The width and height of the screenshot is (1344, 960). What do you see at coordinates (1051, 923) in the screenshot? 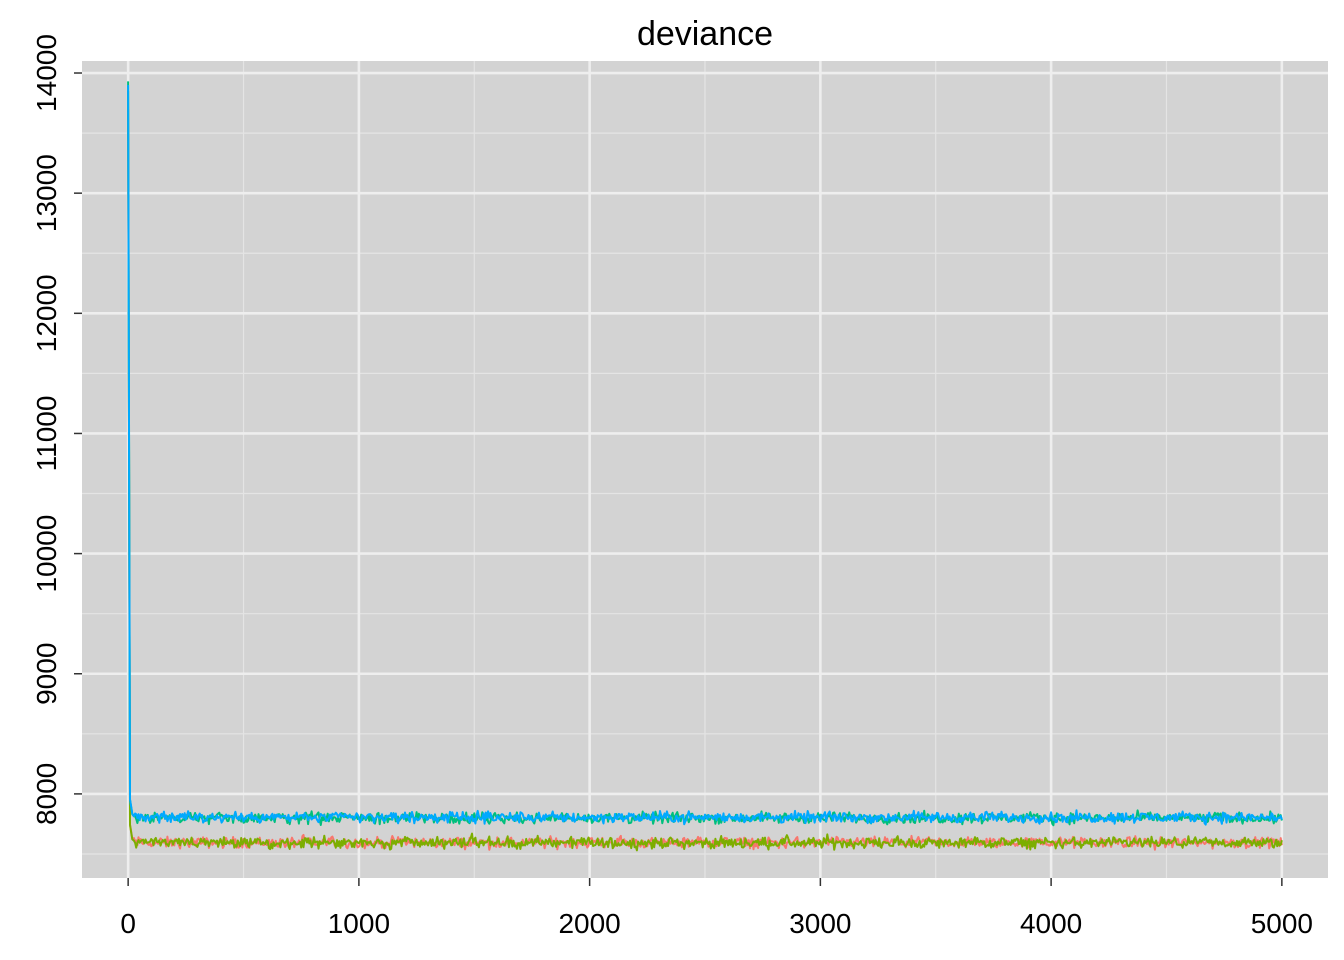
I see `x-tick-label: 4000` at bounding box center [1051, 923].